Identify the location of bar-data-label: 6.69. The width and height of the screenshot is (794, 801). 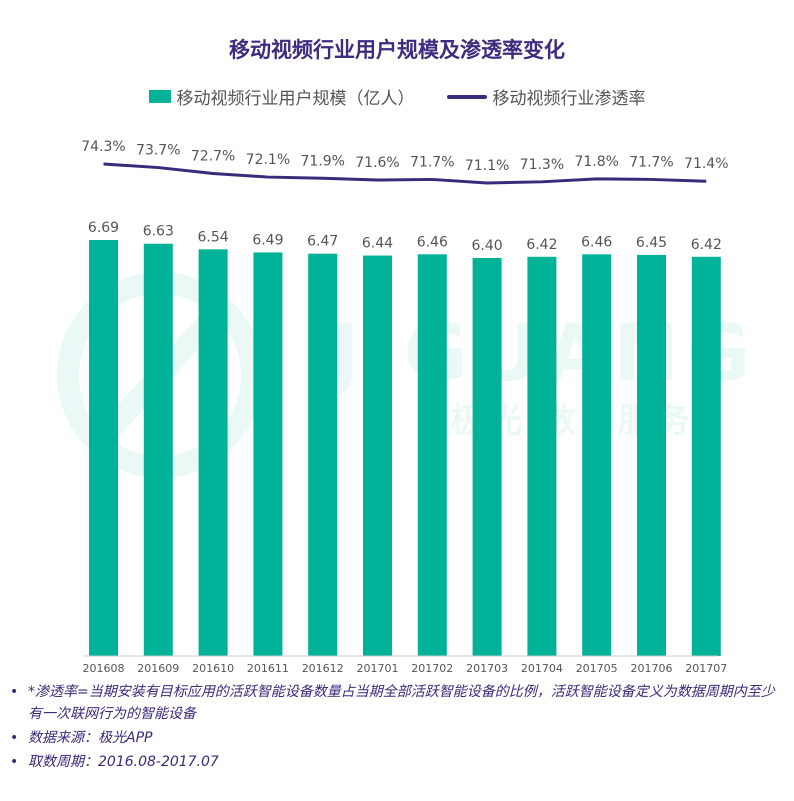
(103, 228).